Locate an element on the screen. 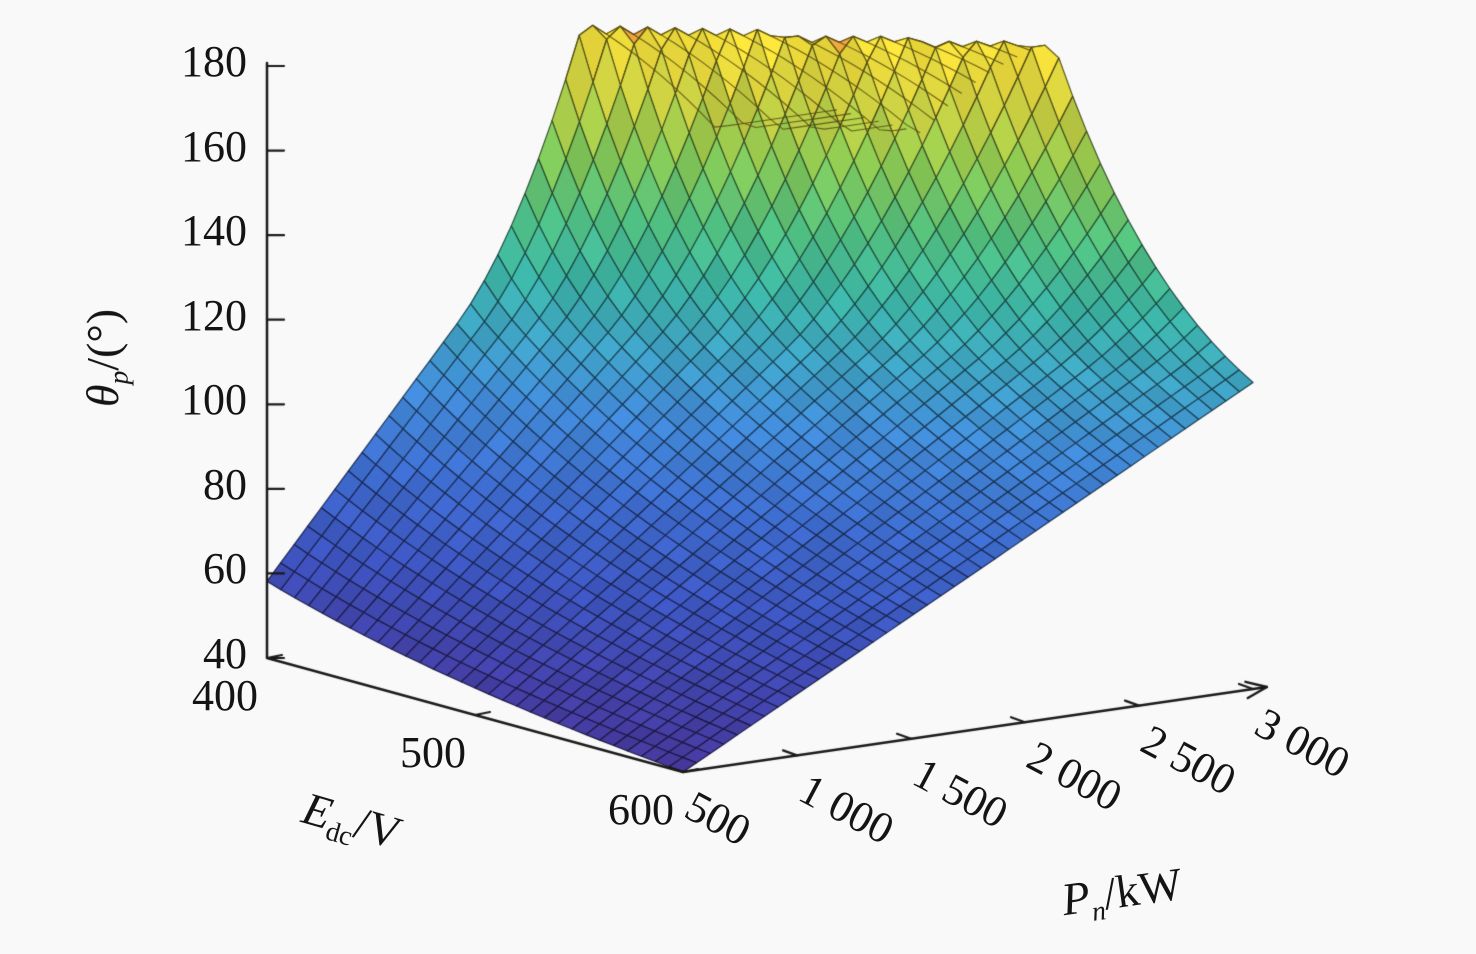 The height and width of the screenshot is (954, 1476). x-tick-label: 400 is located at coordinates (225, 695).